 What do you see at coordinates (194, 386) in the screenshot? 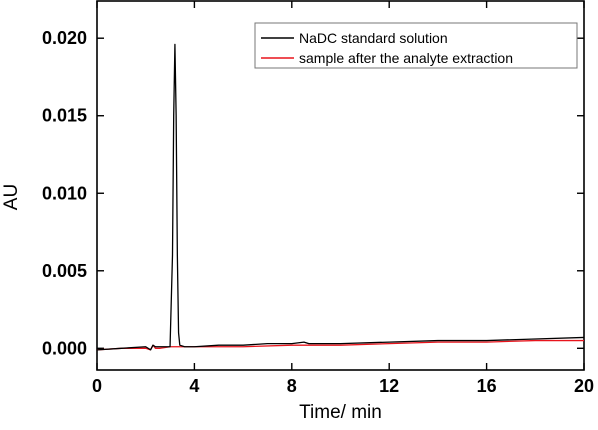
I see `x-tick-label: 4` at bounding box center [194, 386].